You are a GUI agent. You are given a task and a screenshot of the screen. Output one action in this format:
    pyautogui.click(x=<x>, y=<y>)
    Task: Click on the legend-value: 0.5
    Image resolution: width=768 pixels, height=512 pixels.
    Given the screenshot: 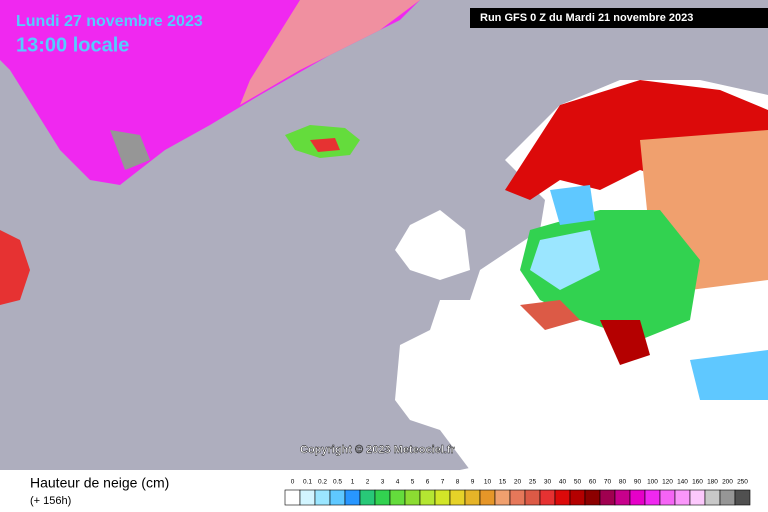 What is the action you would take?
    pyautogui.click(x=337, y=482)
    